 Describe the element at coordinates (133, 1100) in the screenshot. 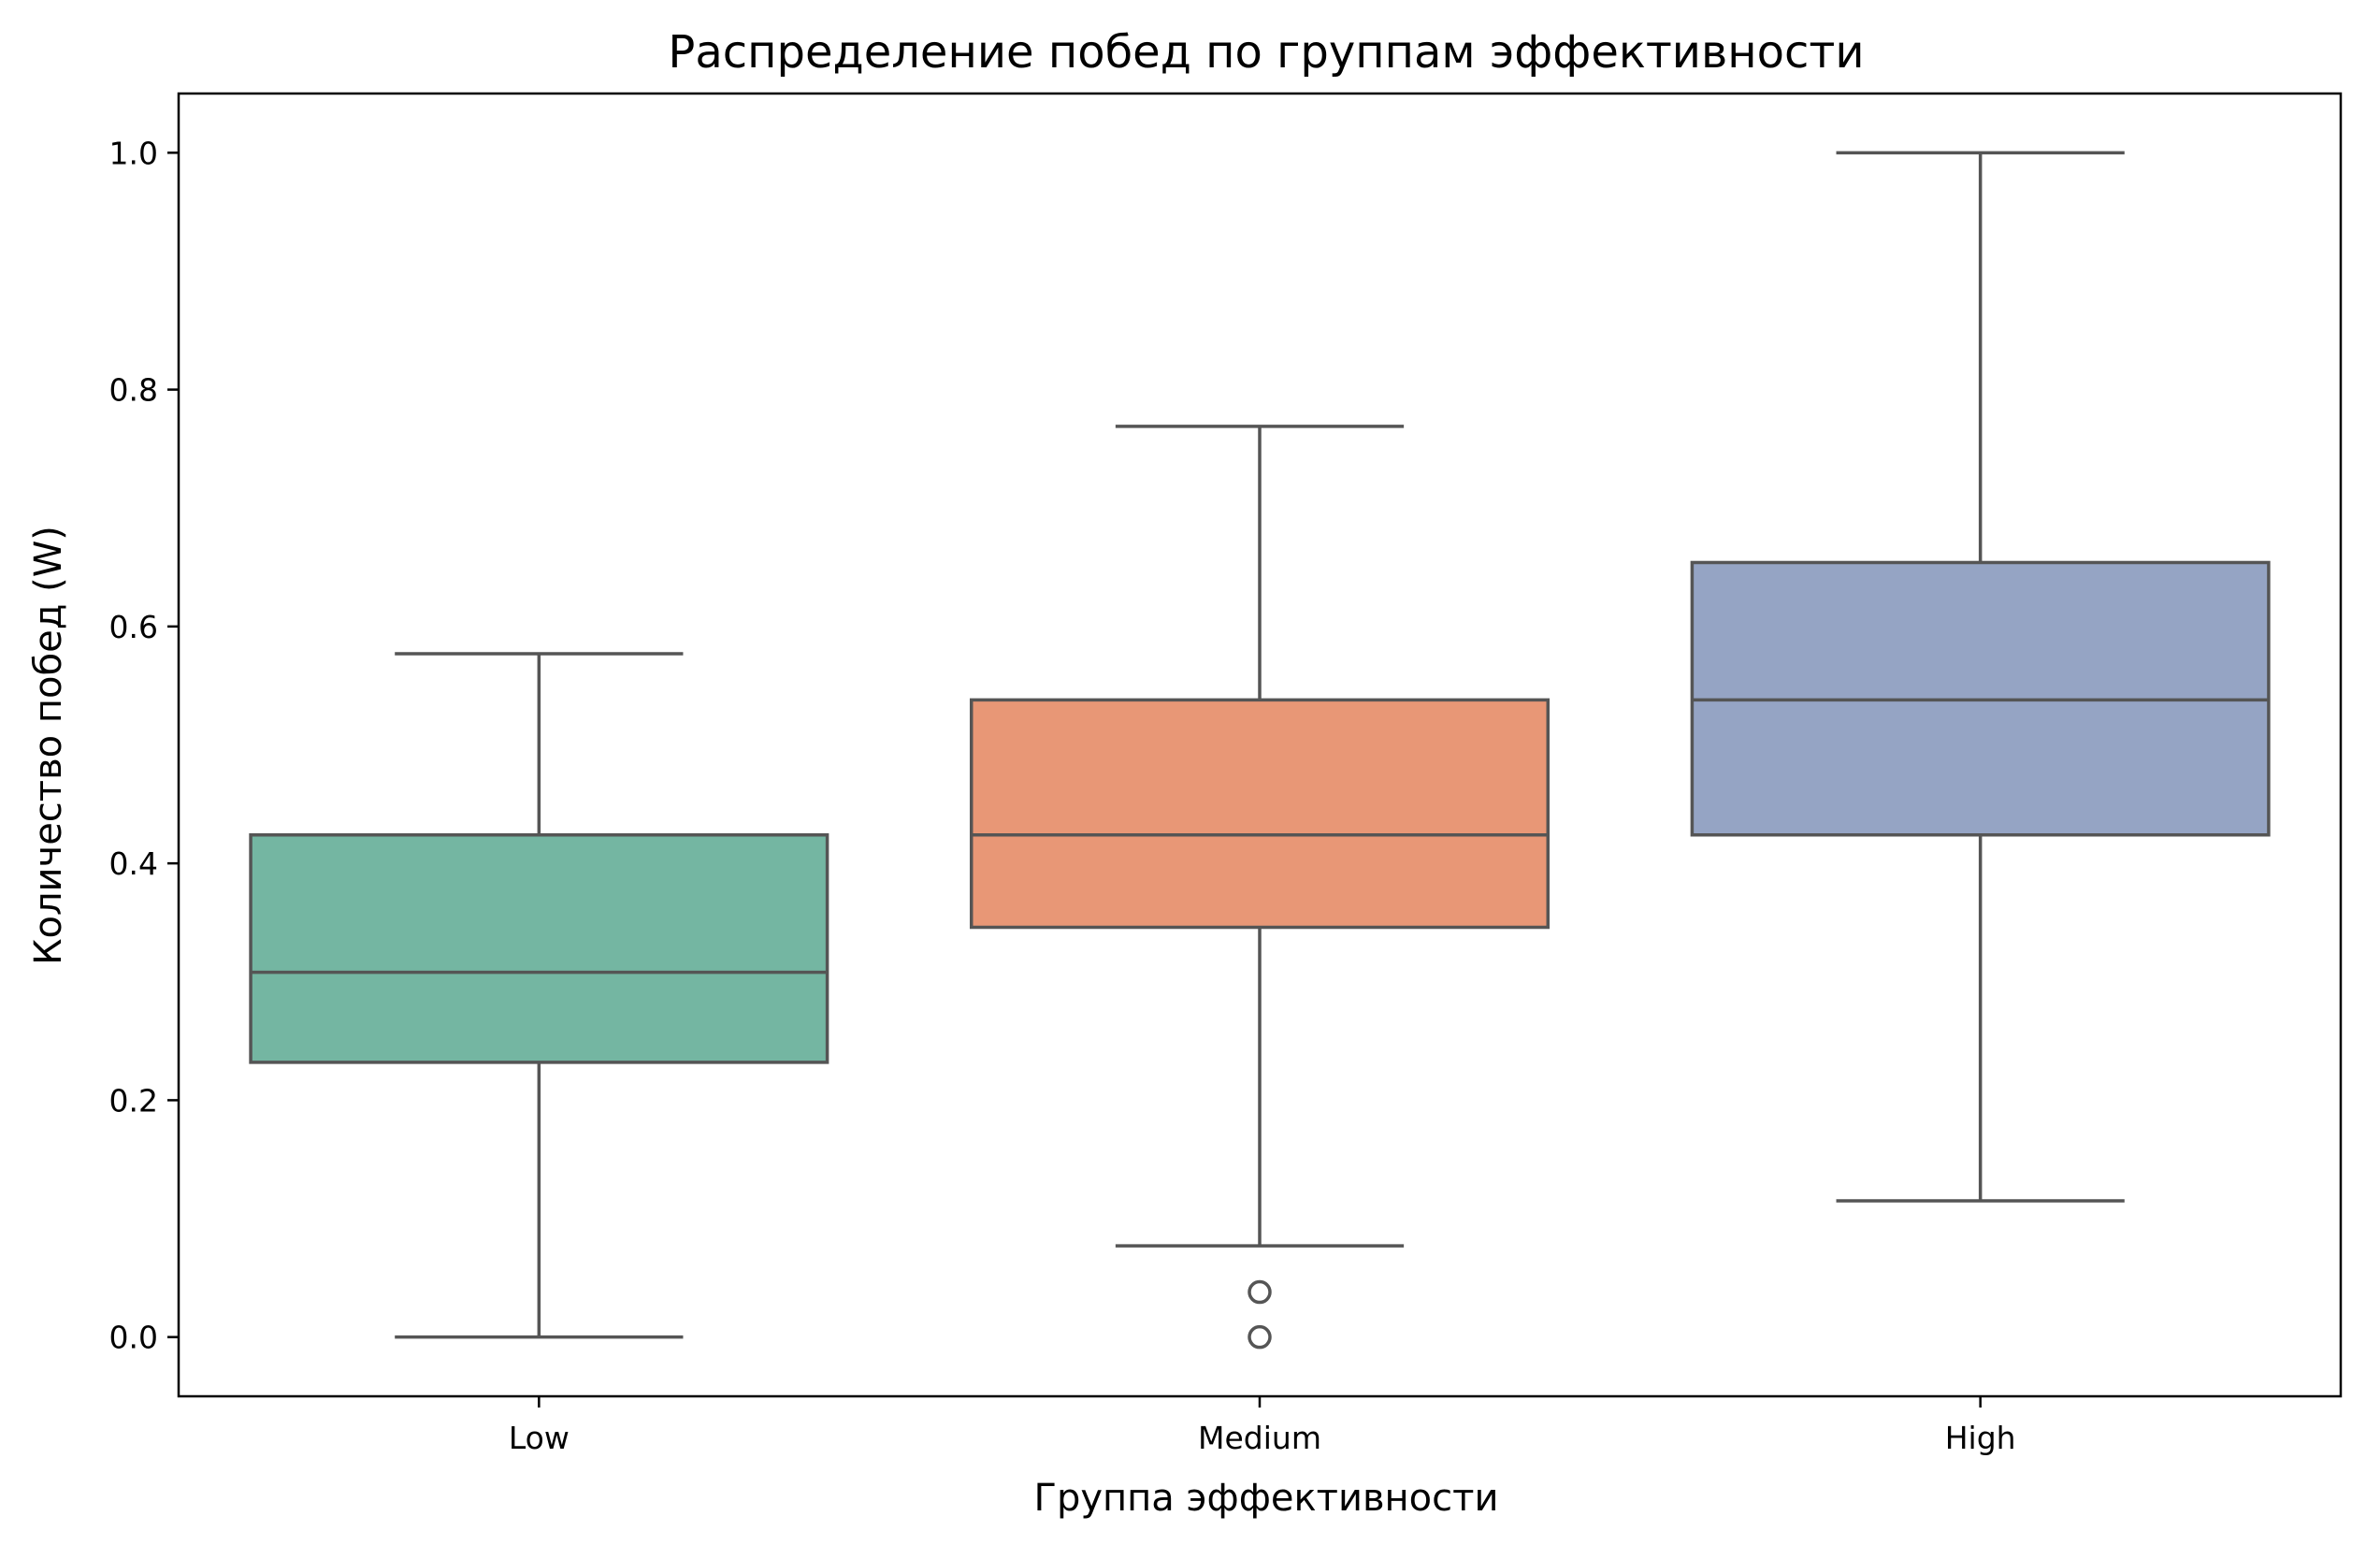

I see `y-tick-label: 0.2` at that location.